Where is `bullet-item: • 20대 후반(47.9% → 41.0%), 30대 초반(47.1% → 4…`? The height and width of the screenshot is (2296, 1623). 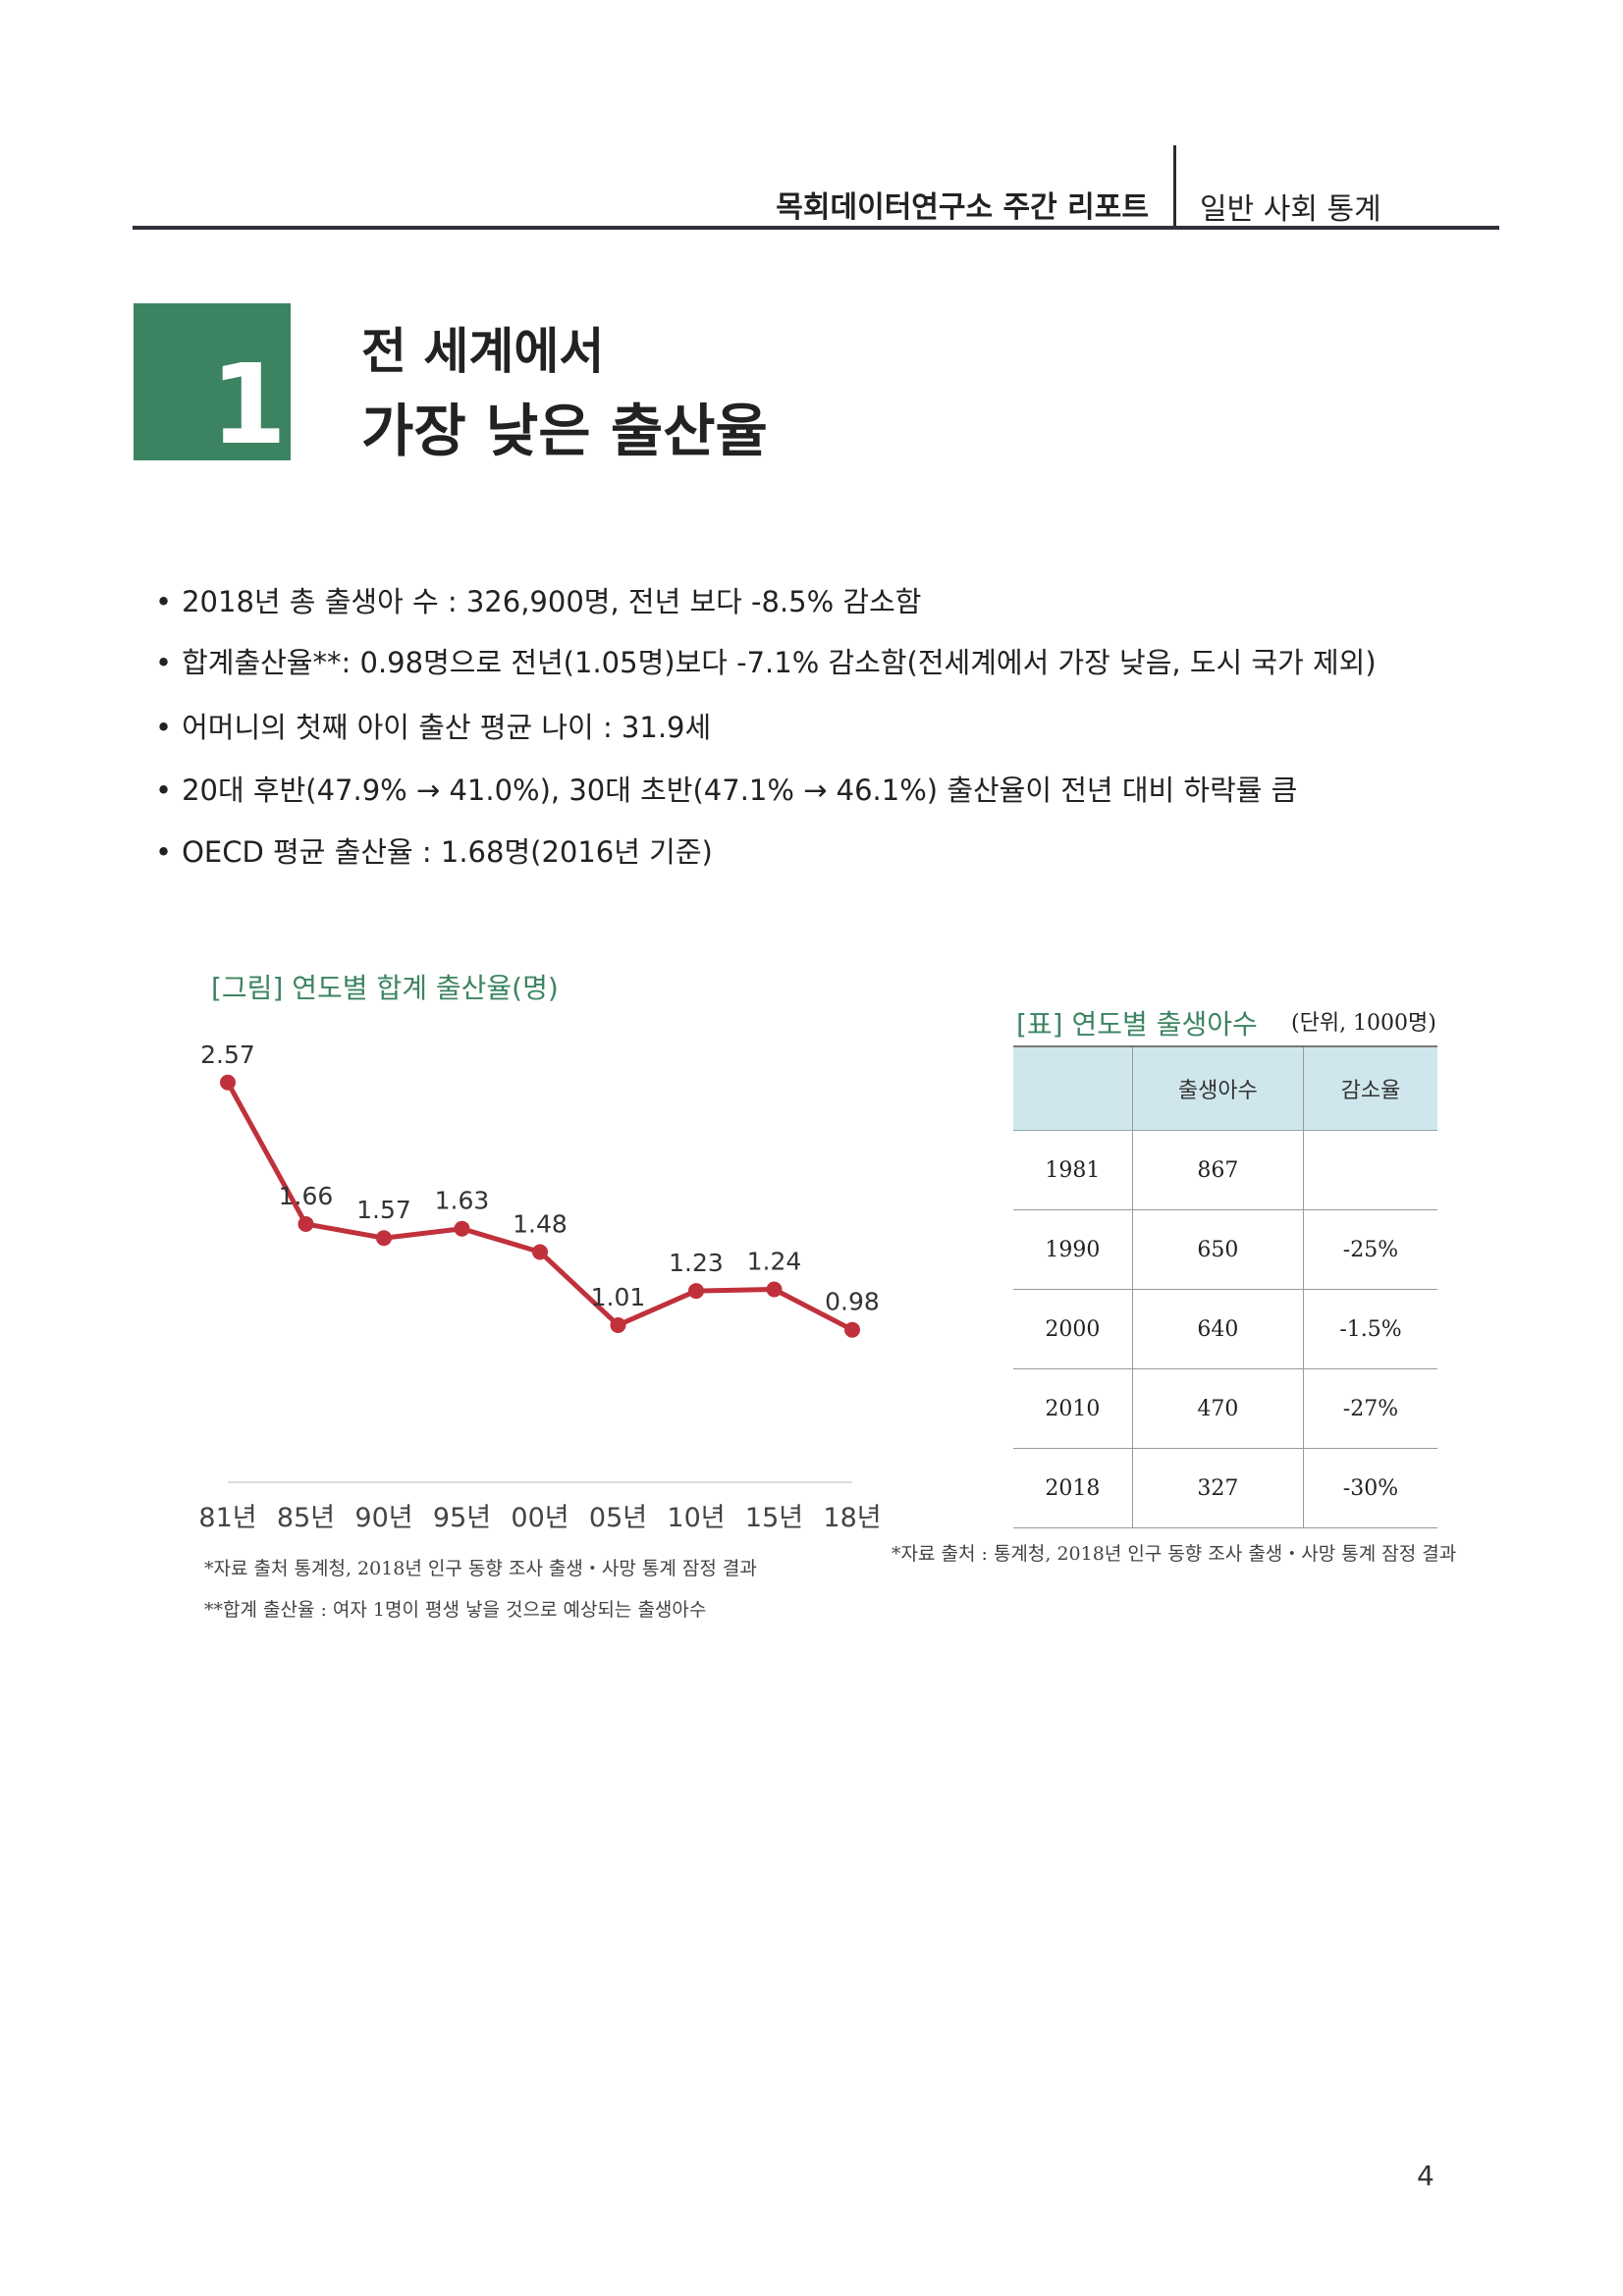 bullet-item: • 20대 후반(47.9% → 41.0%), 30대 초반(47.1% → 4… is located at coordinates (726, 788).